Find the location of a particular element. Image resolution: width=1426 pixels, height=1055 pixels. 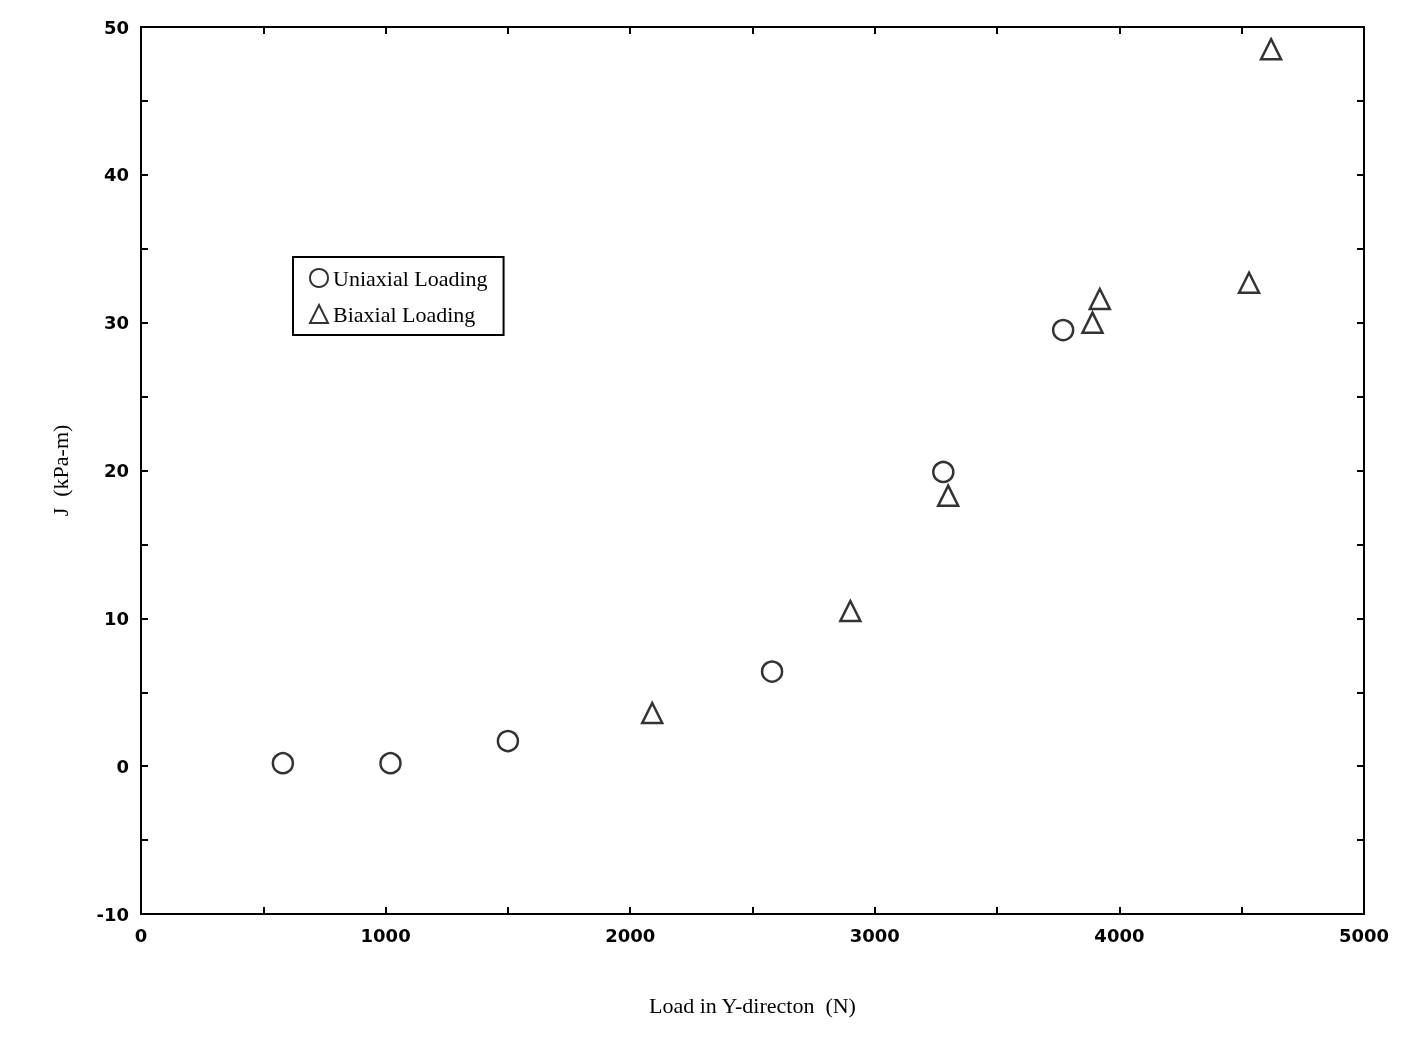

x-tick-label: 1000 is located at coordinates (385, 935).